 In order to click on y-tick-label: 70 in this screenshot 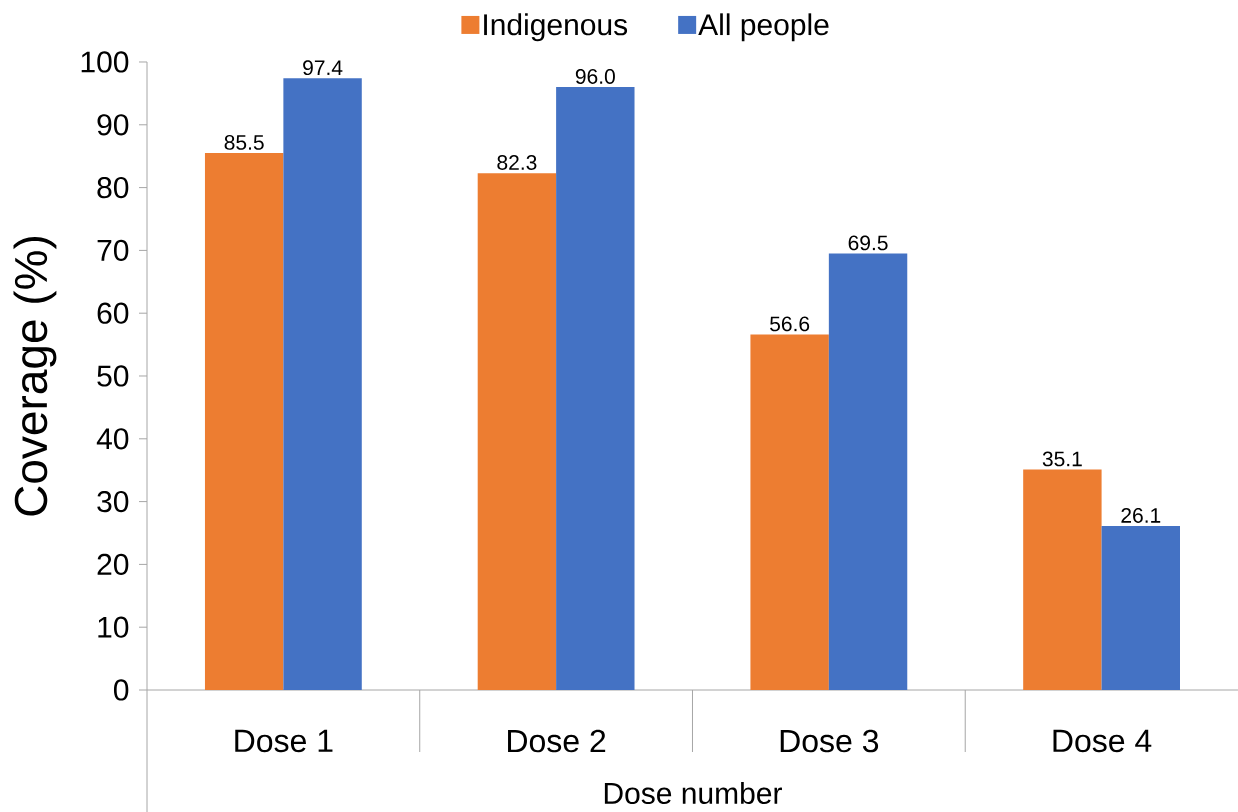, I will do `click(113, 250)`.